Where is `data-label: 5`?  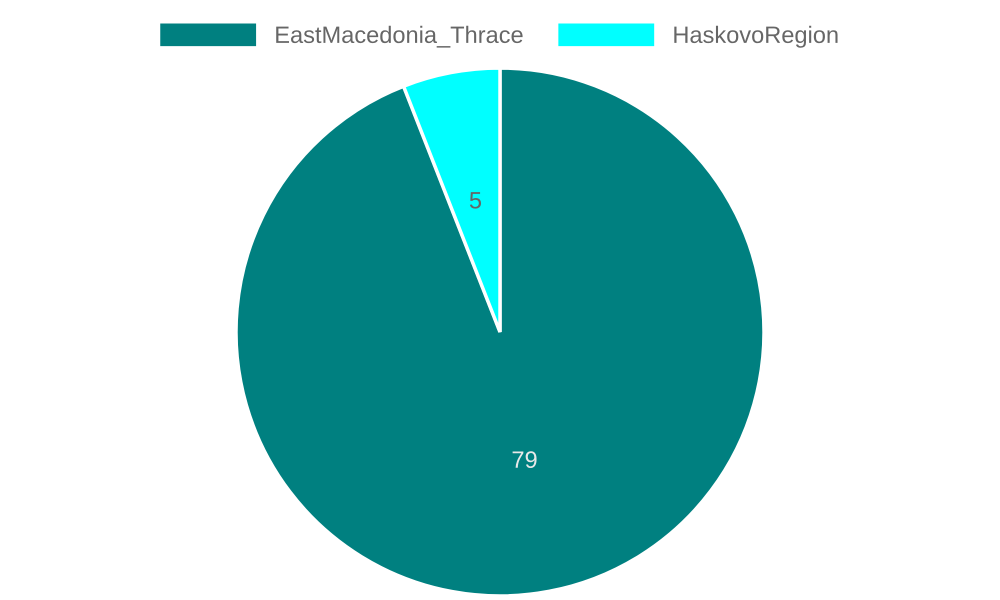 data-label: 5 is located at coordinates (476, 200).